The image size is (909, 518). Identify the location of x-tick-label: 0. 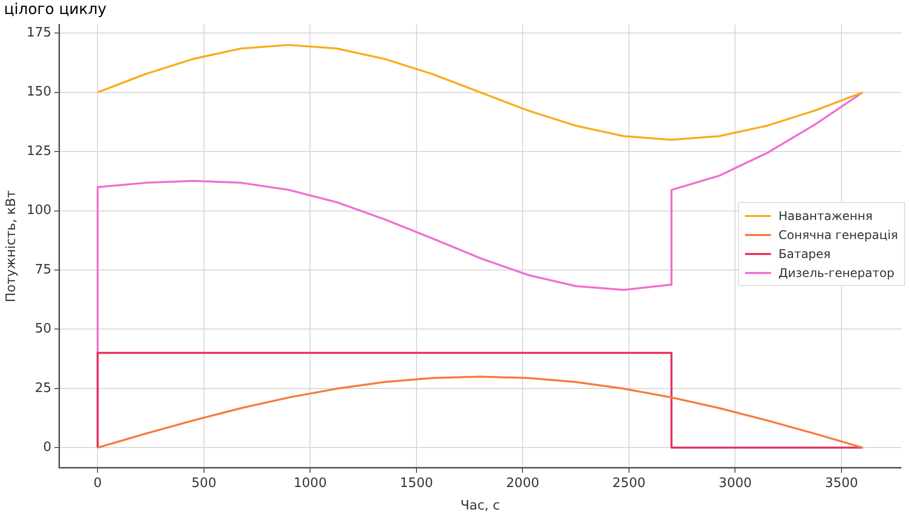
(98, 483).